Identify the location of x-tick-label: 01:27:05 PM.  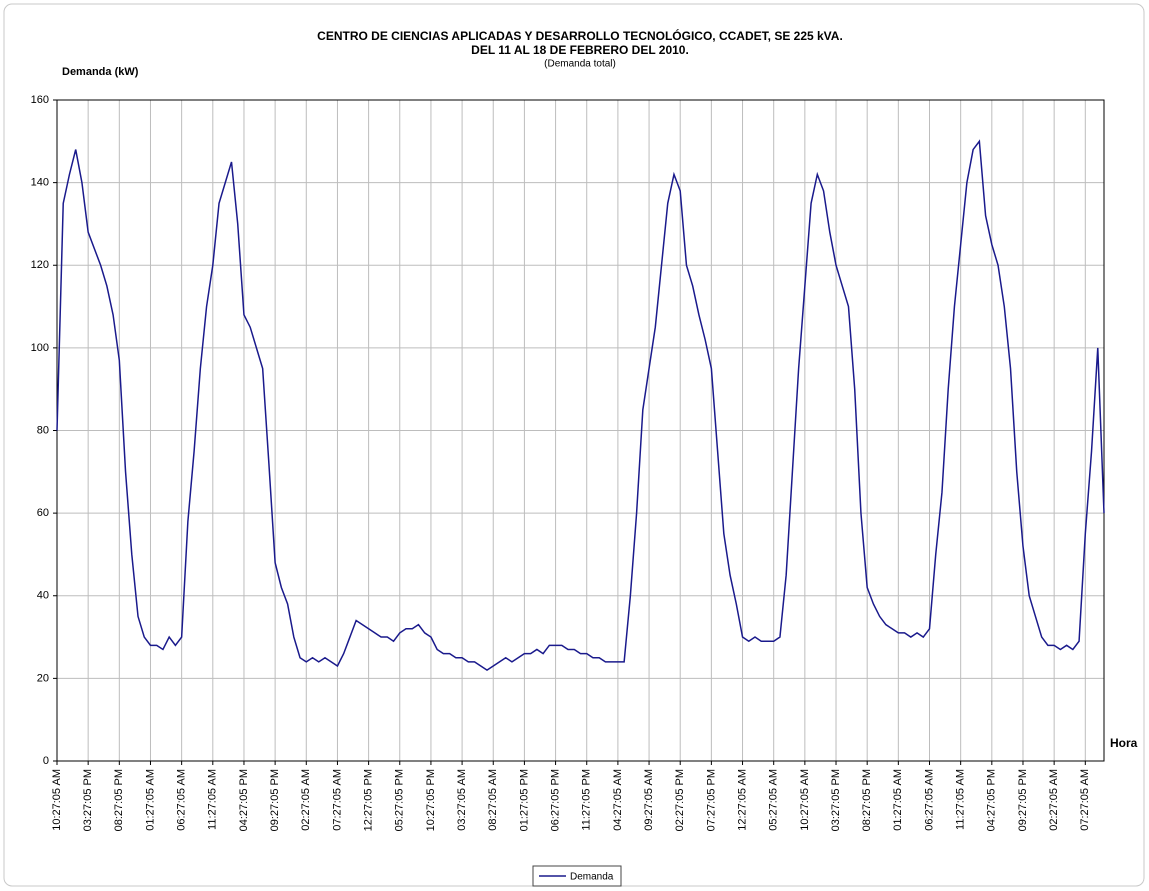
(524, 800).